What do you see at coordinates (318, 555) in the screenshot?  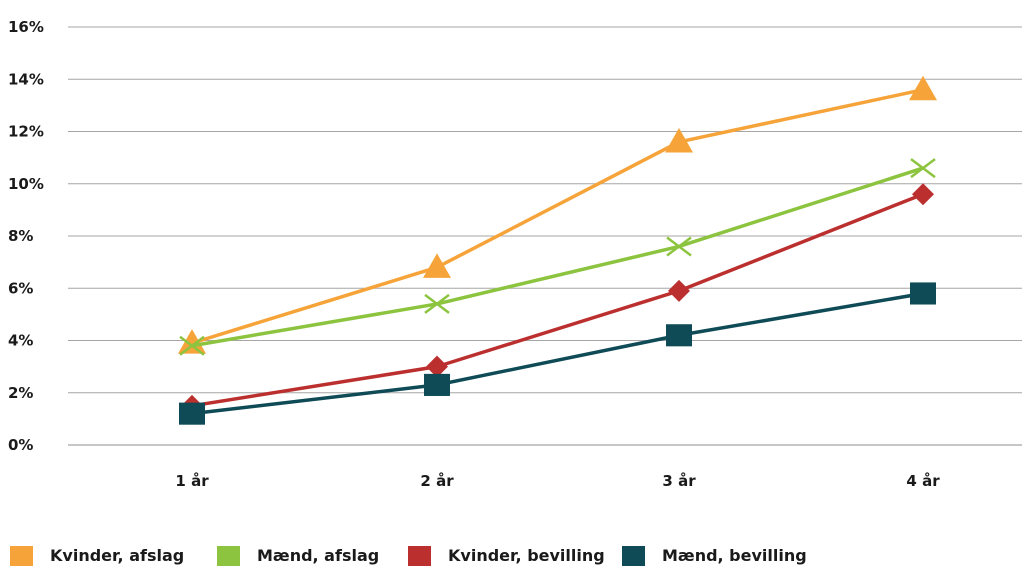 I see `legend-label: Mænd, afslag` at bounding box center [318, 555].